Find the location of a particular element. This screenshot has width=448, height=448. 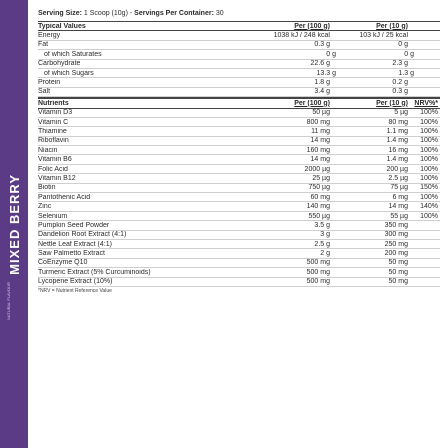

nutrient-name: Vitamin D3 is located at coordinates (55, 113).